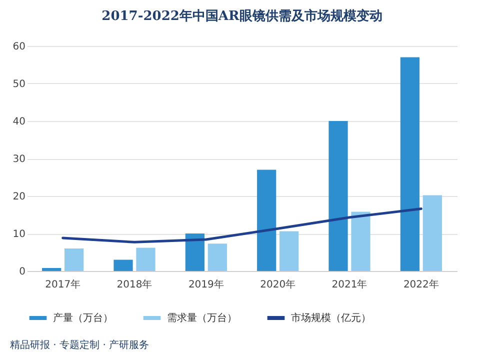 Image resolution: width=500 pixels, height=362 pixels. I want to click on y-tick-label: 0, so click(22, 272).